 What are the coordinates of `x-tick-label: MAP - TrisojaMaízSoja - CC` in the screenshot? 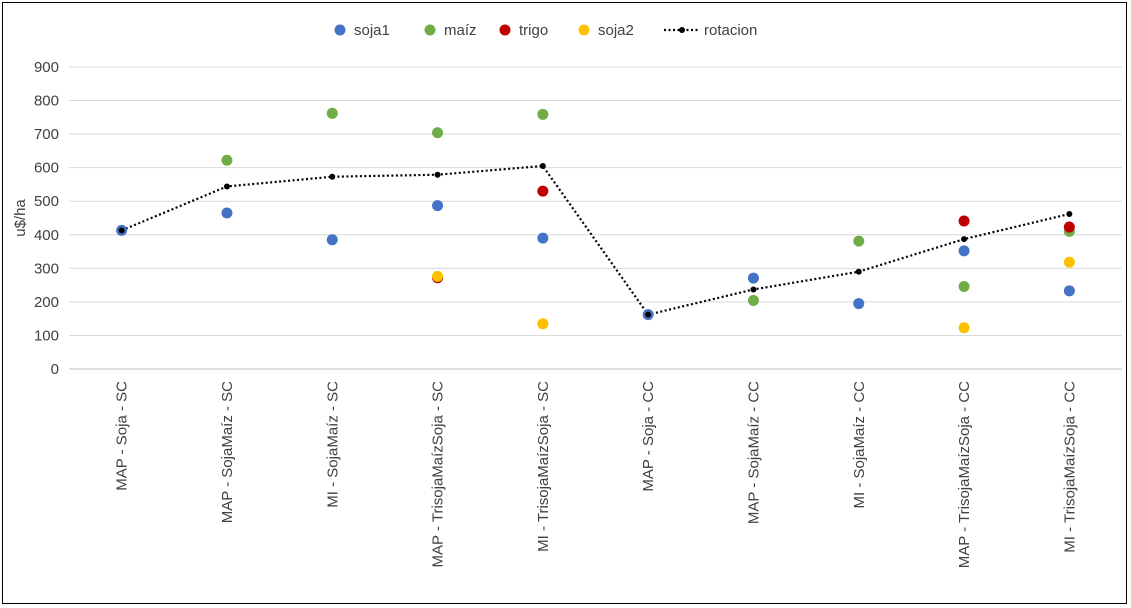 It's located at (964, 474).